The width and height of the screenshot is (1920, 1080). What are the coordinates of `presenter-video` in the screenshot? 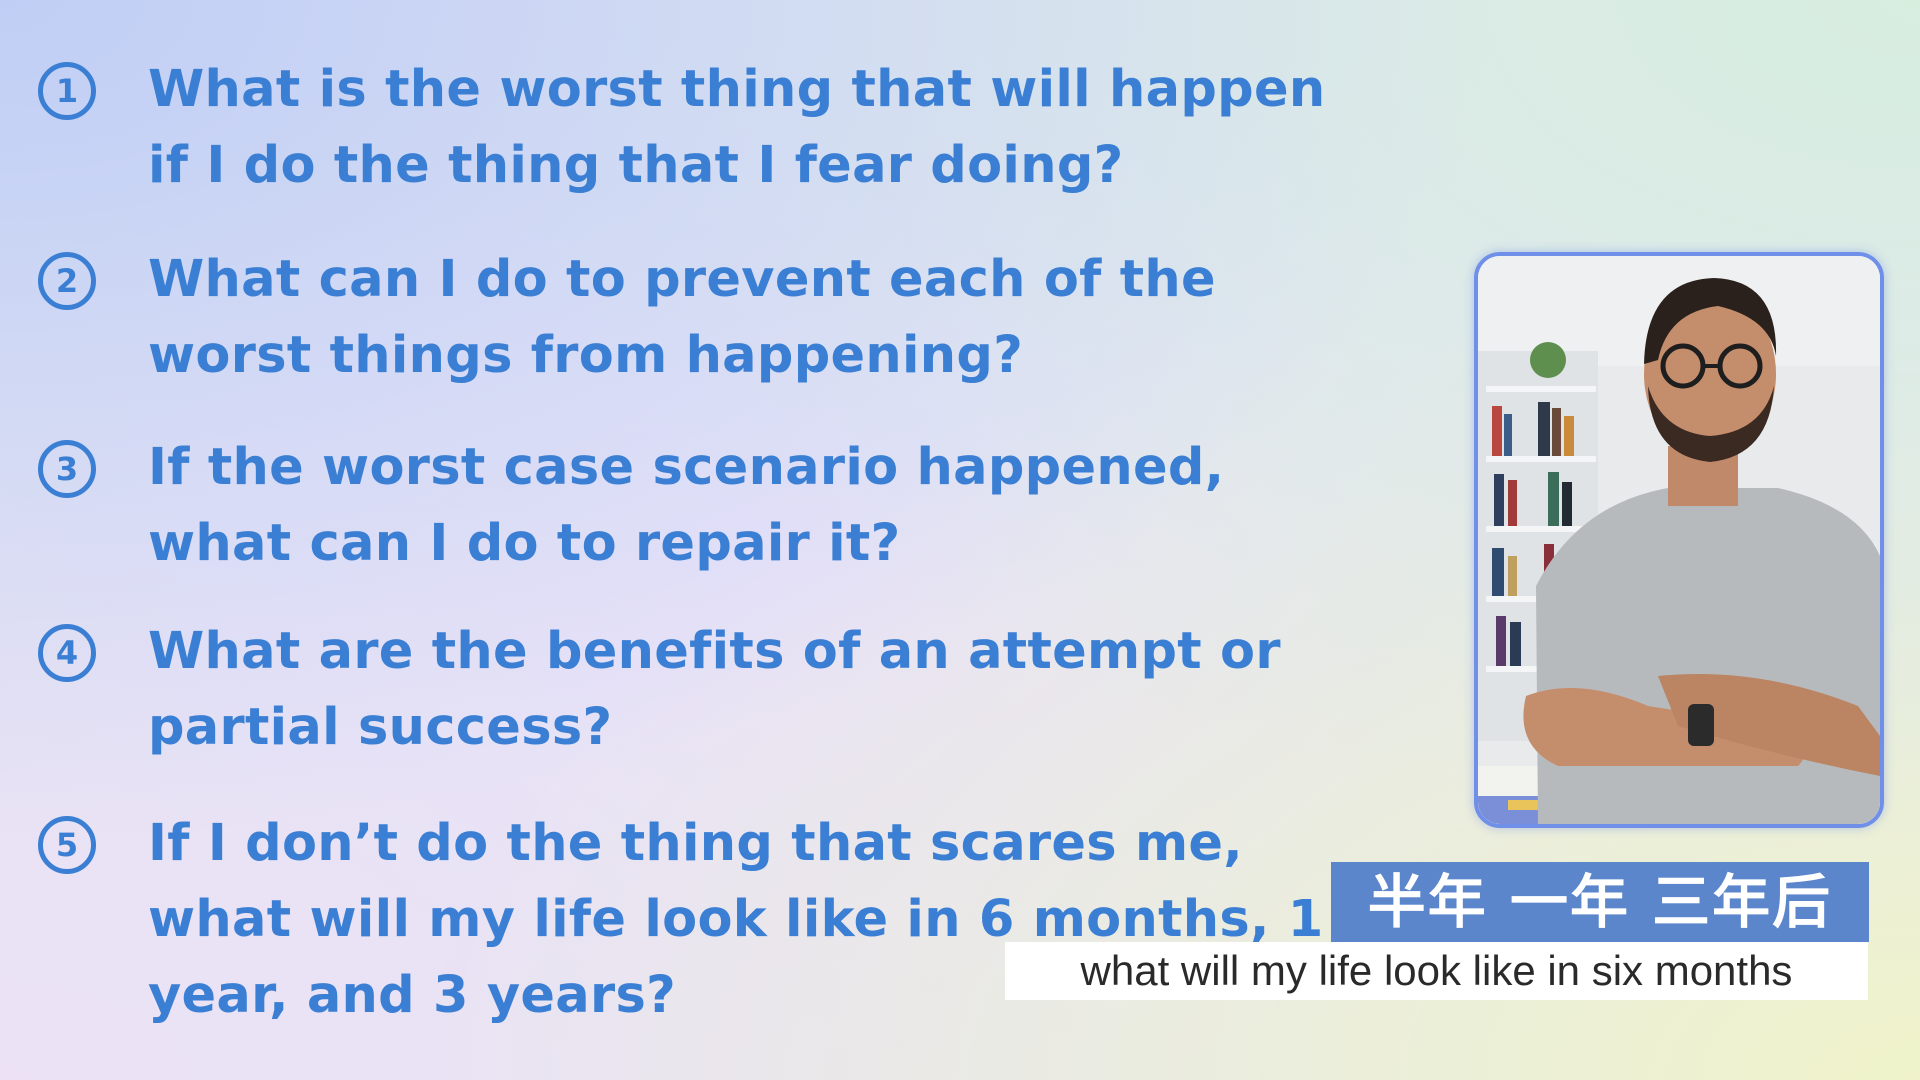 It's located at (1679, 540).